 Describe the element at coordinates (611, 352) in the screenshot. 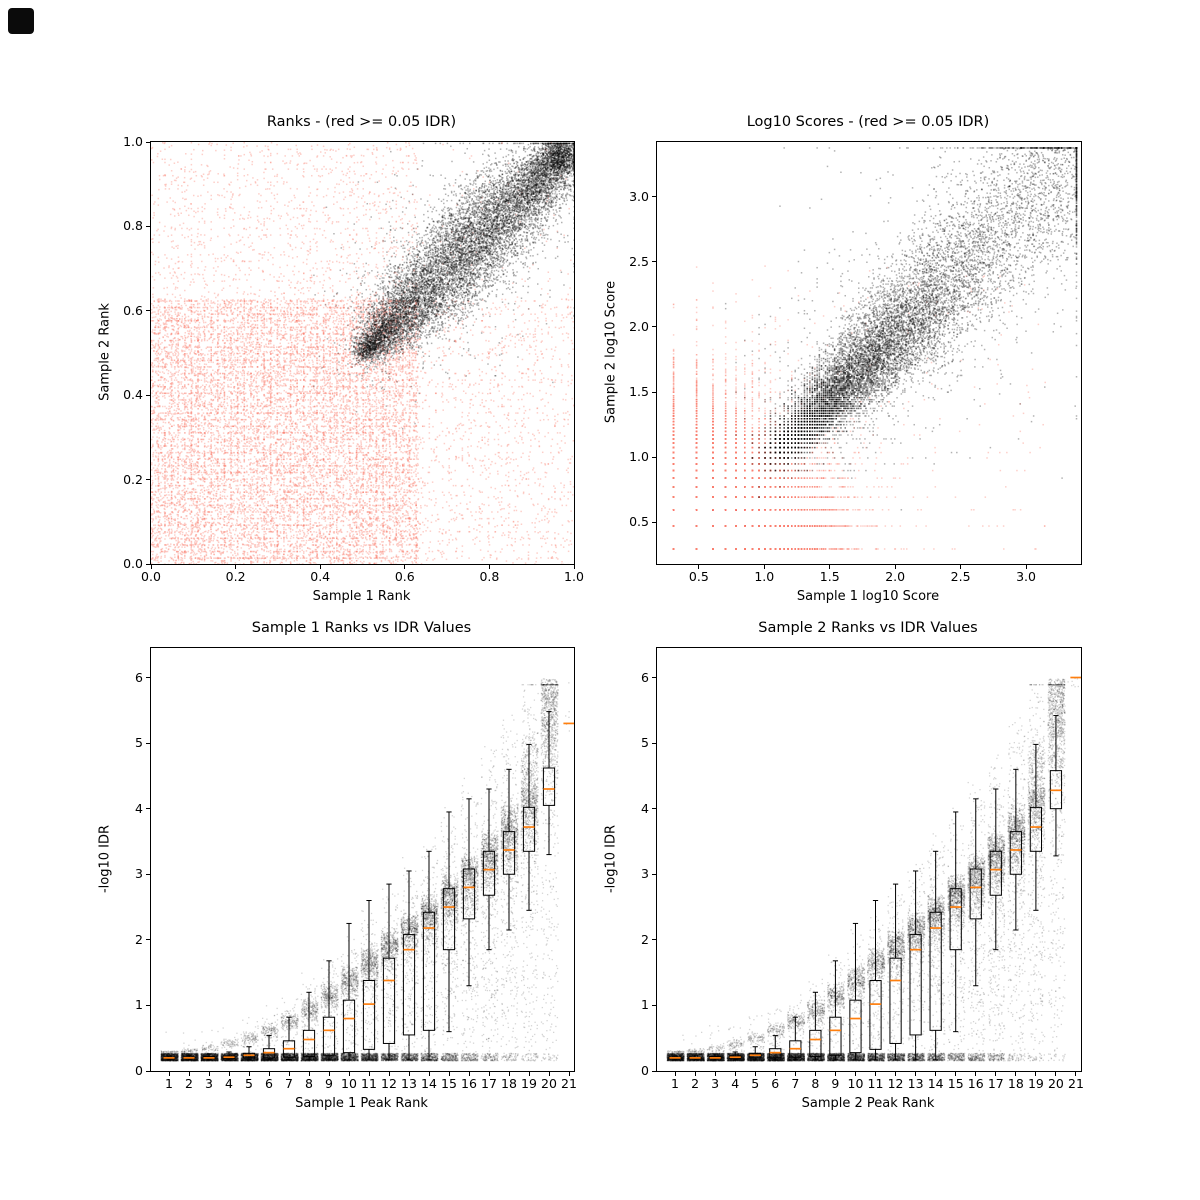

I see `y-axis-label: Sample 2 log10 Score` at that location.